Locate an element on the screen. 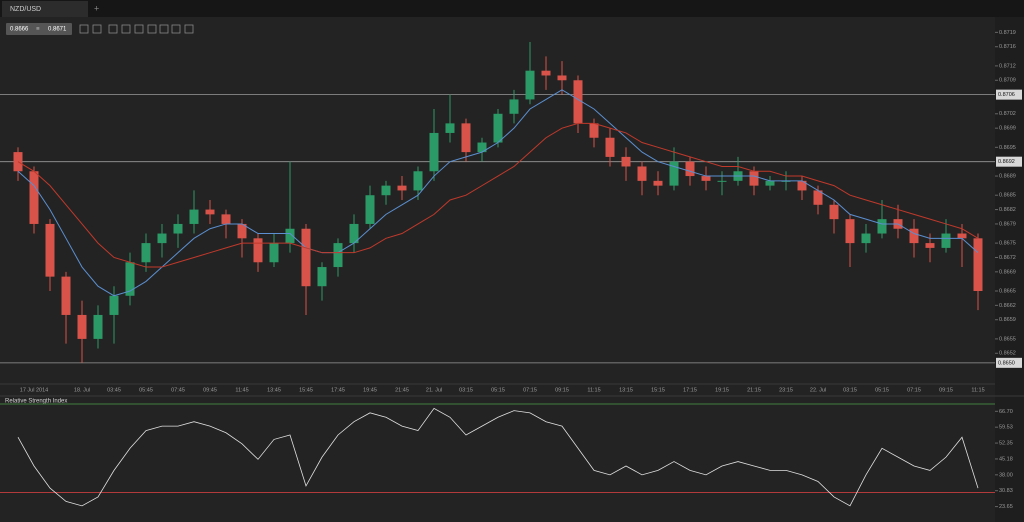 The width and height of the screenshot is (1024, 522). y-tick-label: 0.8689 is located at coordinates (1007, 177).